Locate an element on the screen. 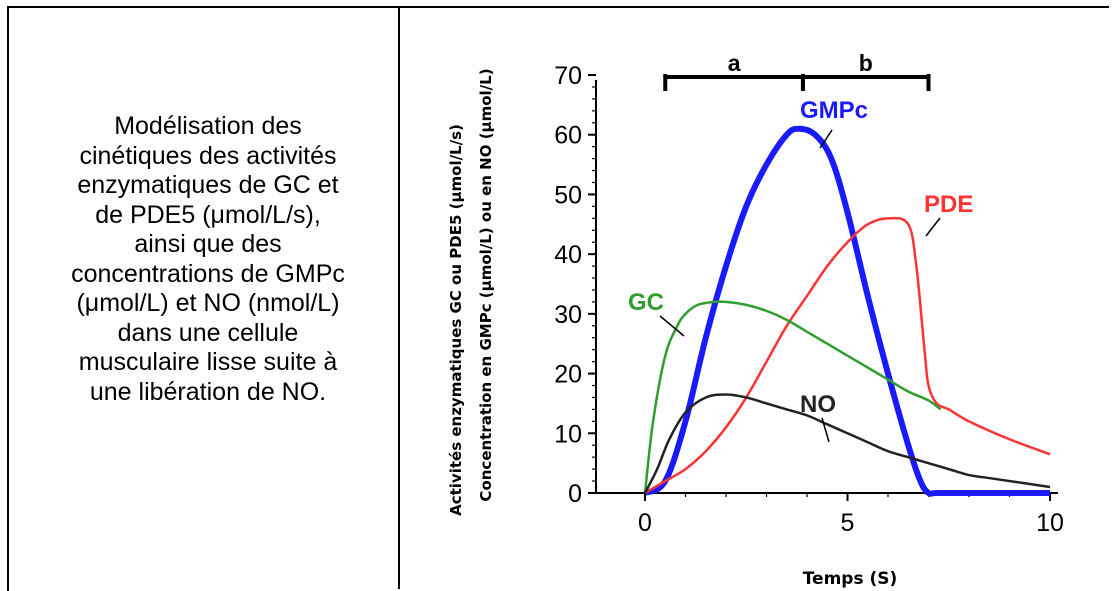 The width and height of the screenshot is (1113, 591). series-label-gc: GC is located at coordinates (646, 302).